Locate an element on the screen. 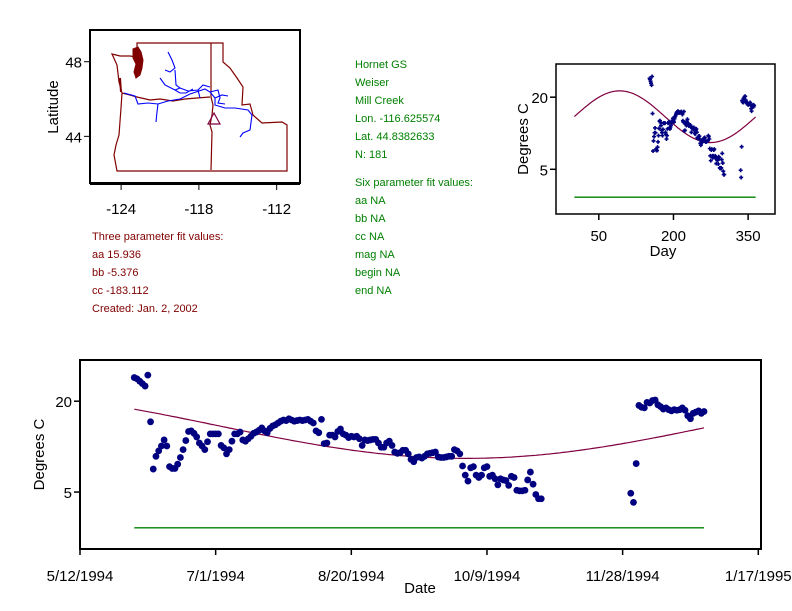 The image size is (792, 611). three-param-aa: aa 15.936 is located at coordinates (116, 255).